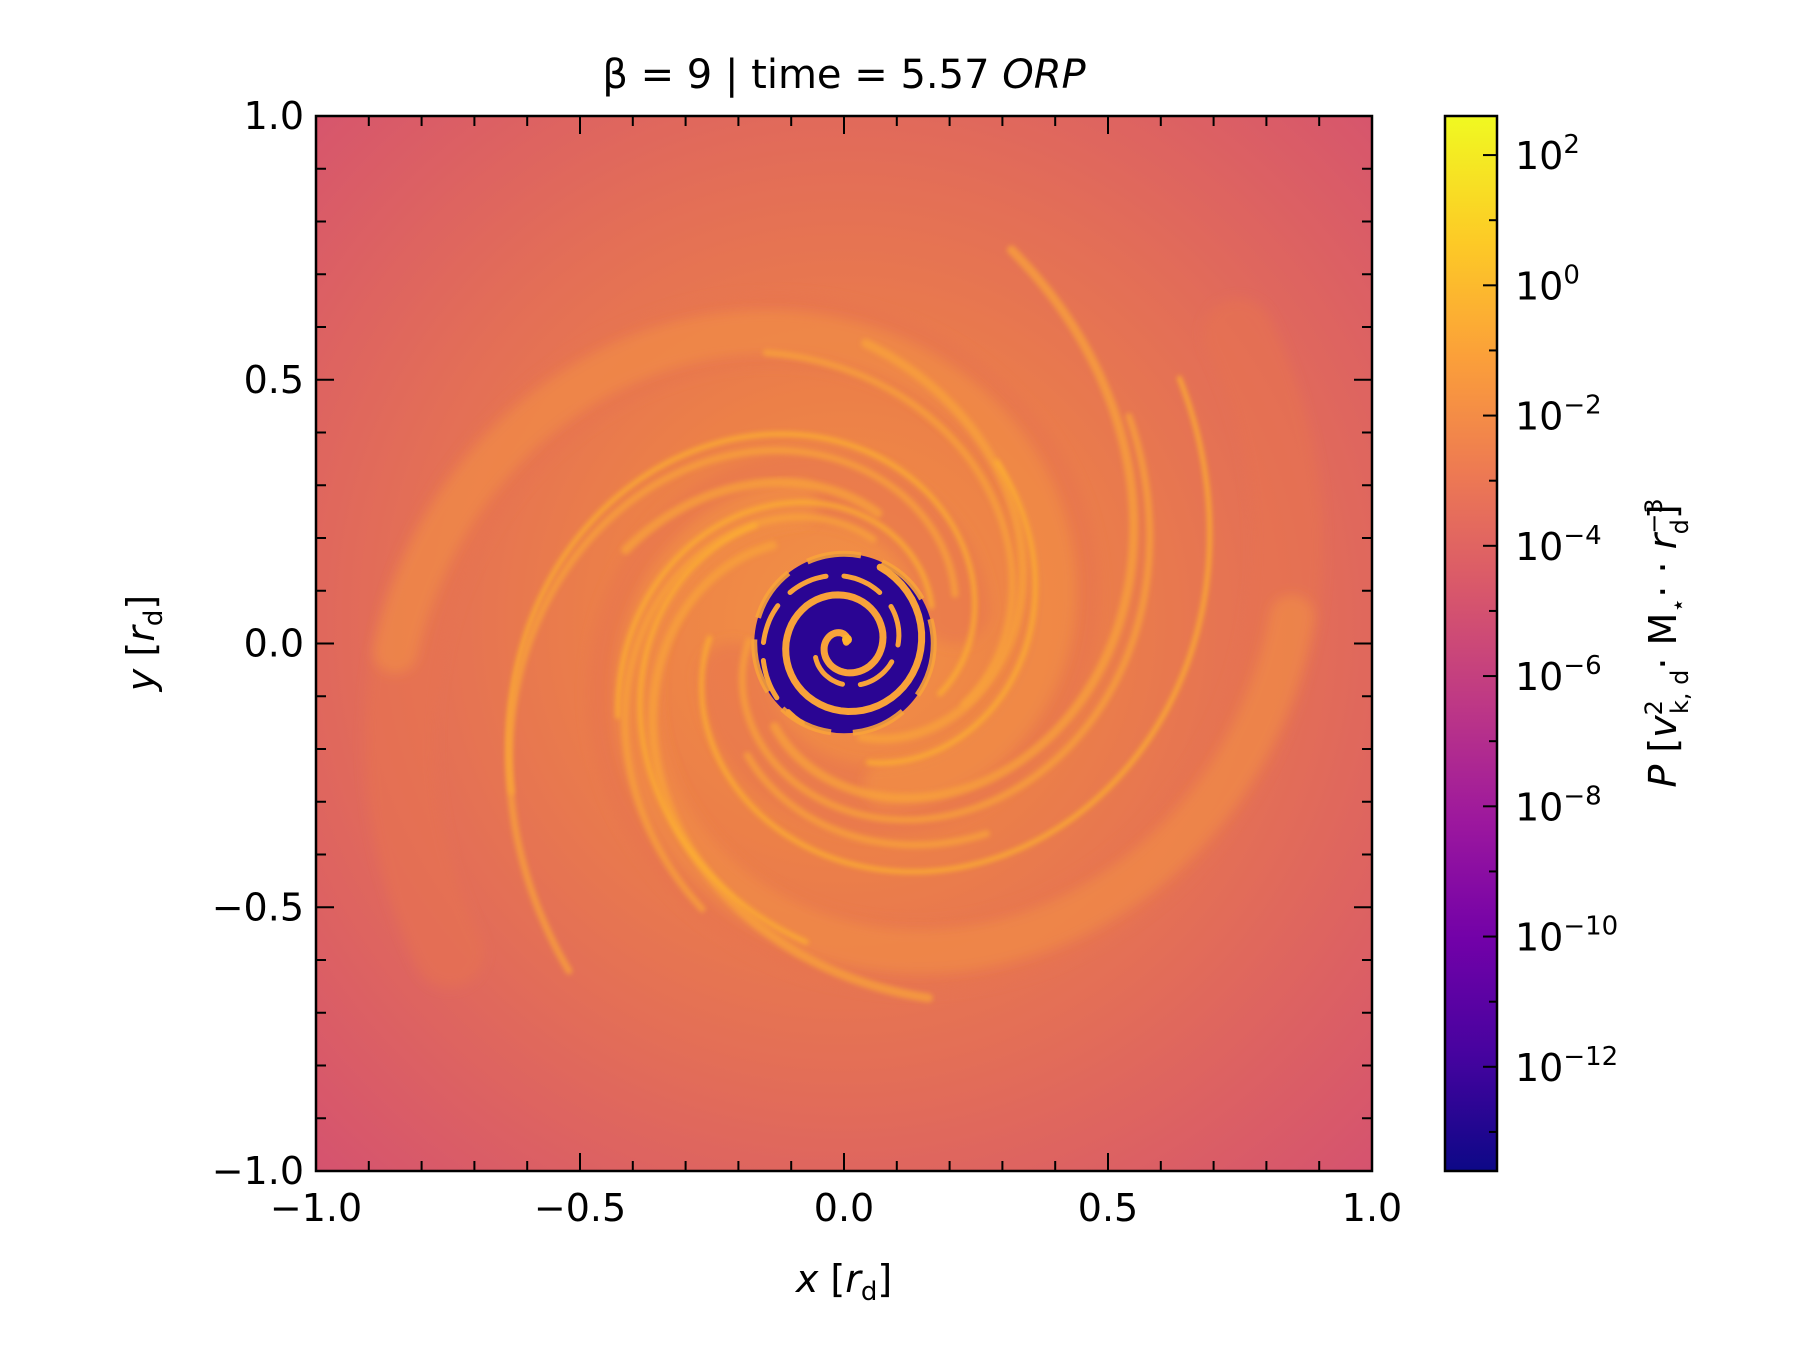 Image resolution: width=1800 pixels, height=1350 pixels. I want to click on core-center, so click(847, 639).